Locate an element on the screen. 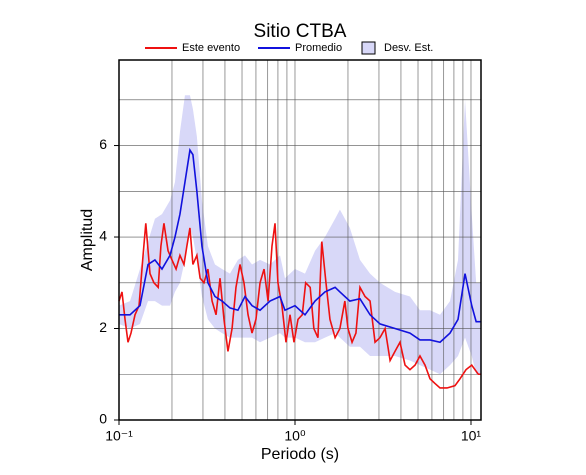 Image resolution: width=586 pixels, height=475 pixels. y-tick-label: 0 is located at coordinates (103, 419).